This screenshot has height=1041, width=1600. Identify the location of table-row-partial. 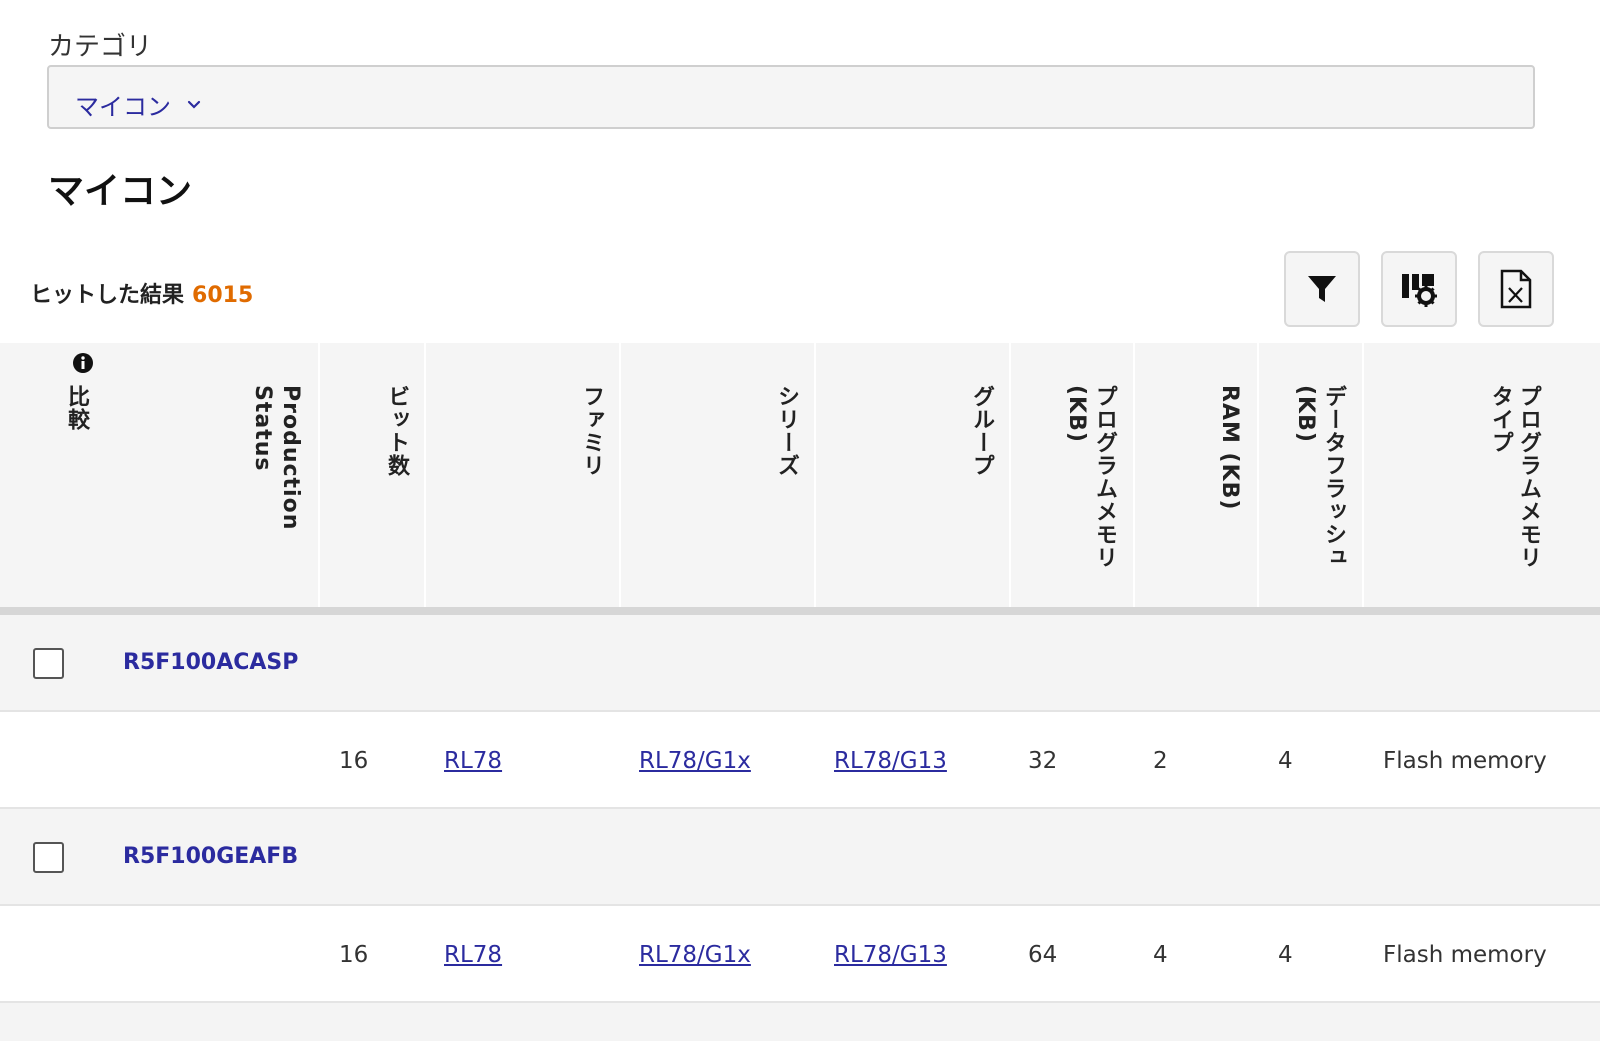
(800, 1022).